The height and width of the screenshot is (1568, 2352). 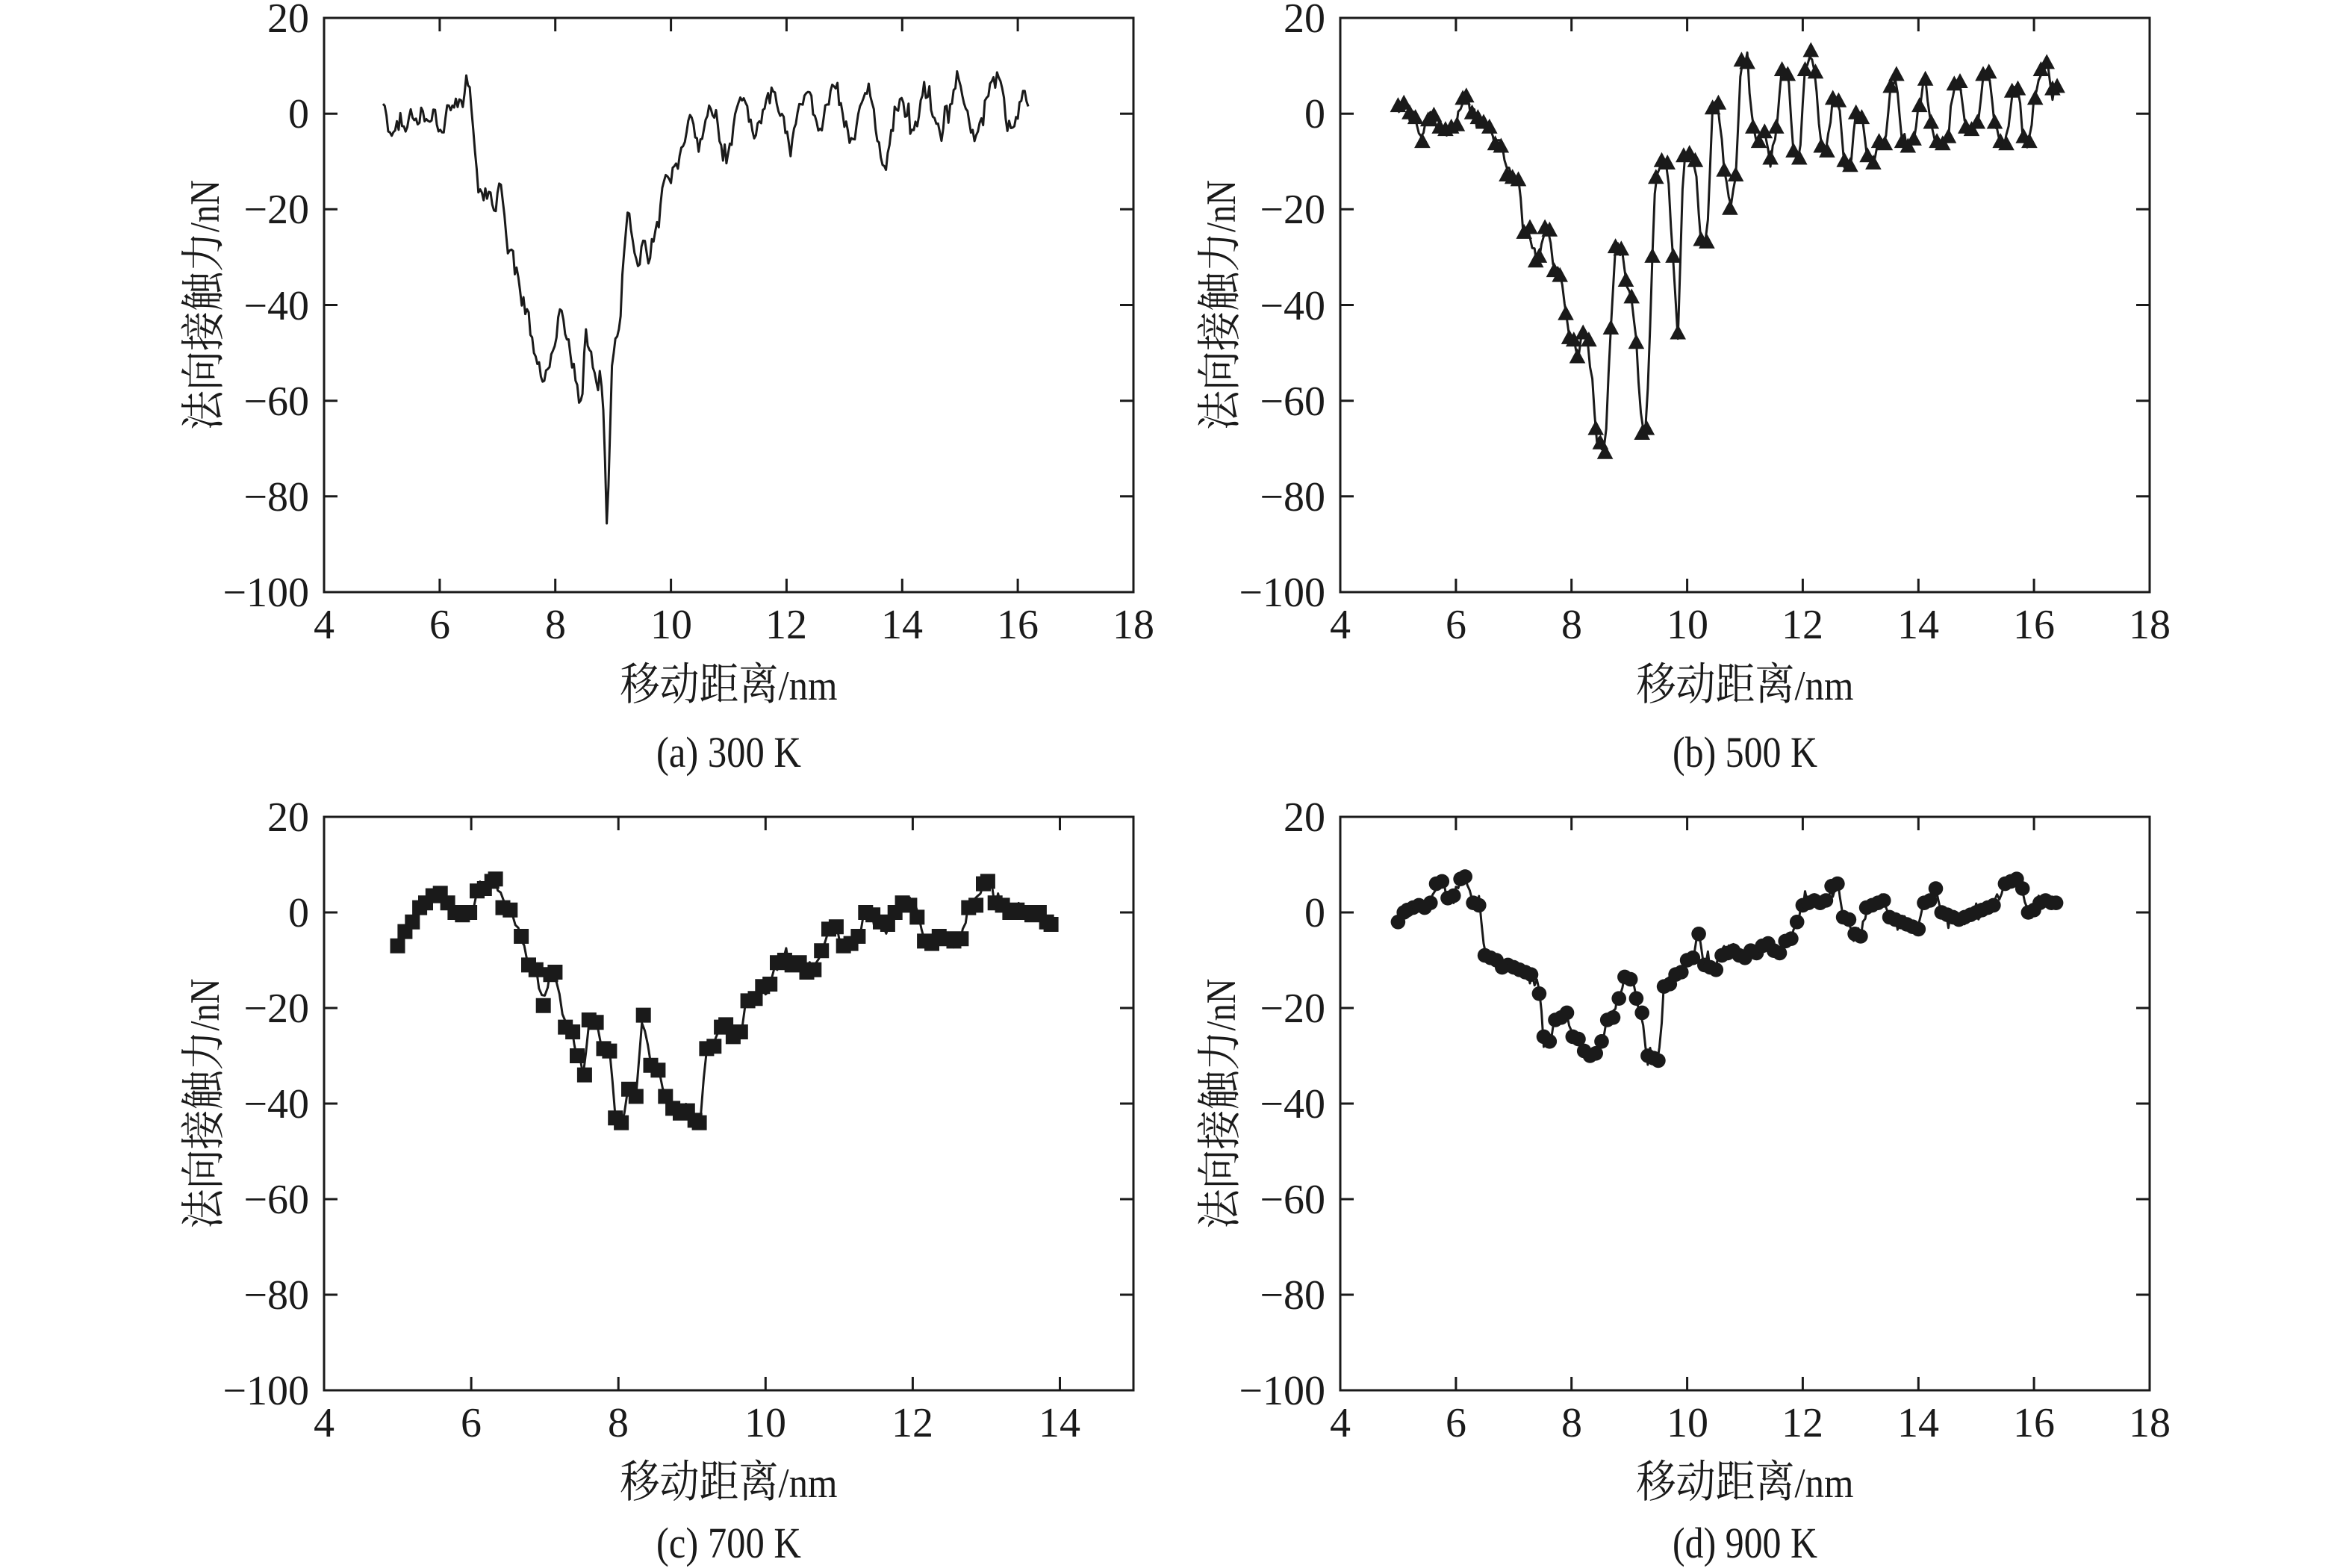 What do you see at coordinates (728, 752) in the screenshot?
I see `svg-text: (a) 300 K` at bounding box center [728, 752].